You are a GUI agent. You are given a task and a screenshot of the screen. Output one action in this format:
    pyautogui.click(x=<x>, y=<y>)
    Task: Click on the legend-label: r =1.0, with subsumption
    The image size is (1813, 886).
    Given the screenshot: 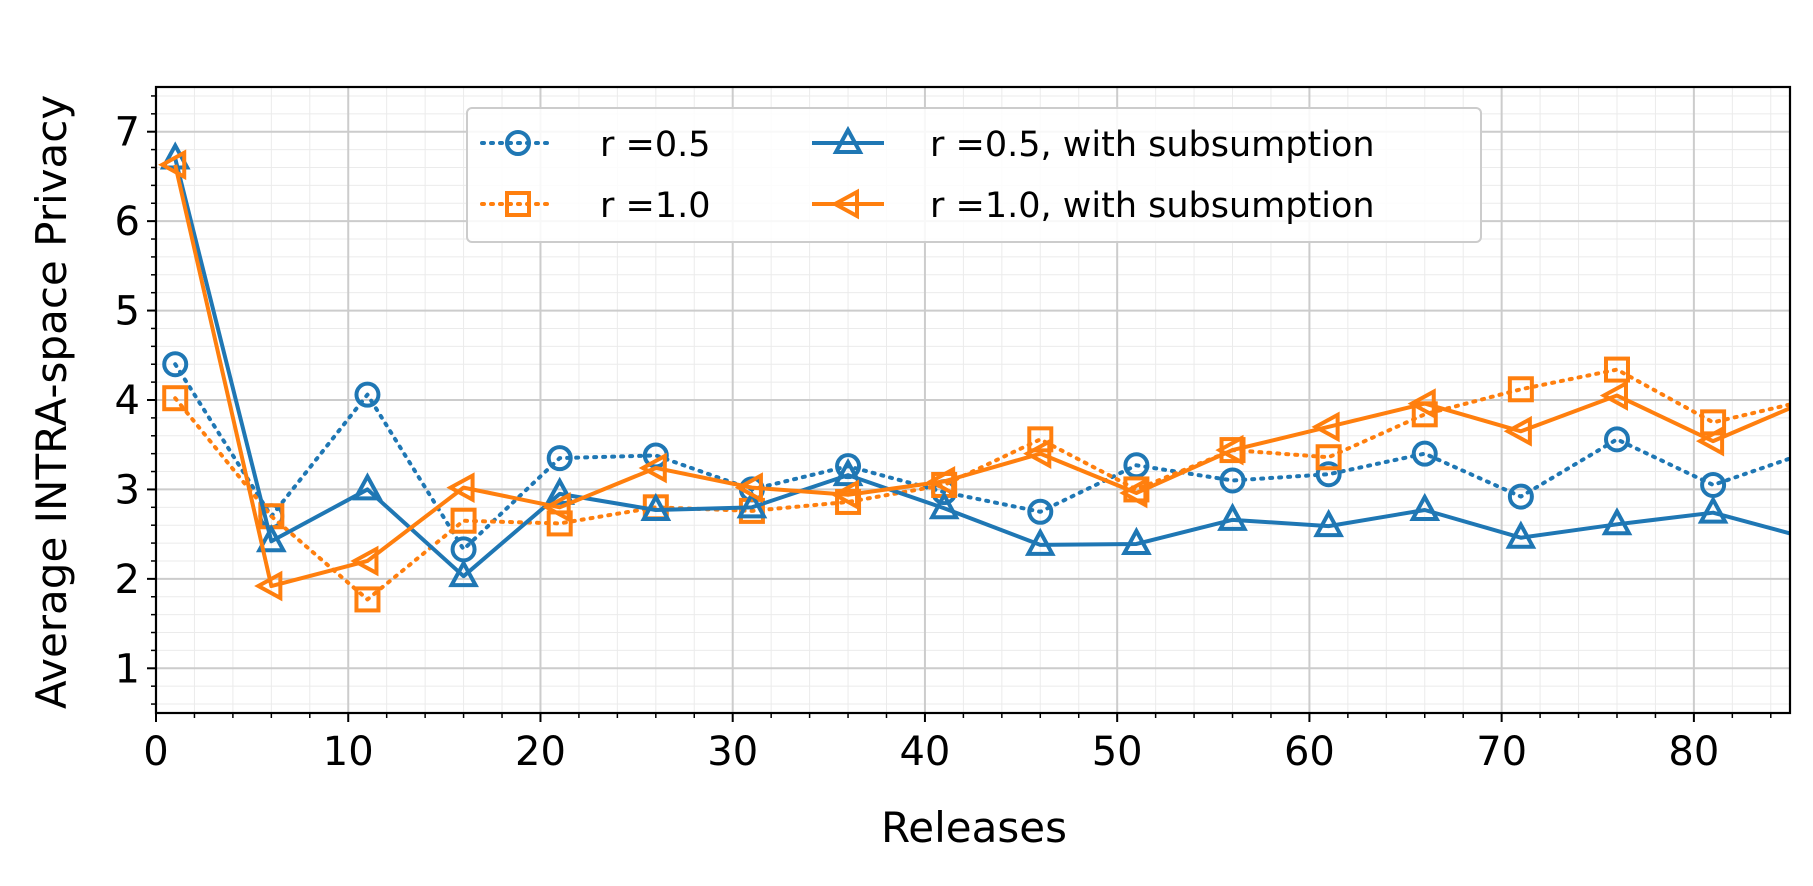 What is the action you would take?
    pyautogui.click(x=1152, y=206)
    